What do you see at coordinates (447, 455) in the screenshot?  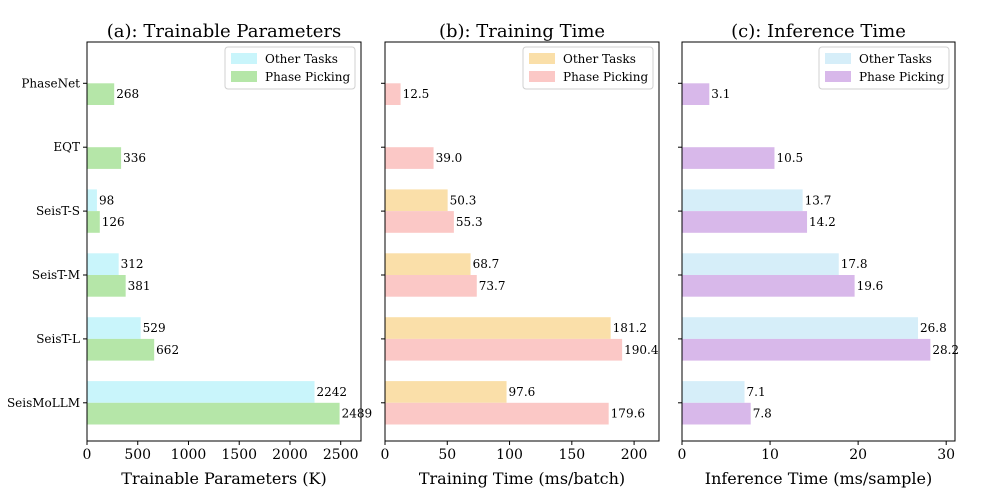 I see `x-tick-label: 50` at bounding box center [447, 455].